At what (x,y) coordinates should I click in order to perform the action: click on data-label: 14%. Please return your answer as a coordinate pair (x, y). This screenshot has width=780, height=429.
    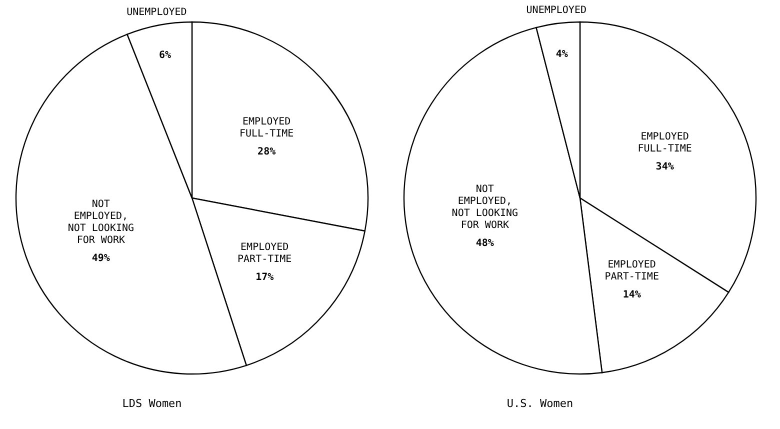
    Looking at the image, I should click on (631, 295).